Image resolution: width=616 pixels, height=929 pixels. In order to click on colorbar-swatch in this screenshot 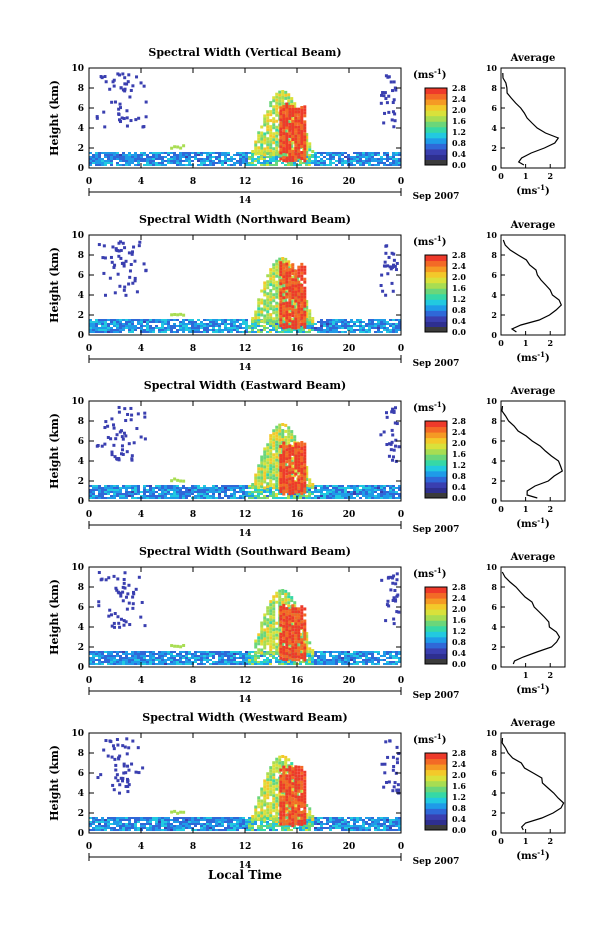, I will do `click(436, 324)`.